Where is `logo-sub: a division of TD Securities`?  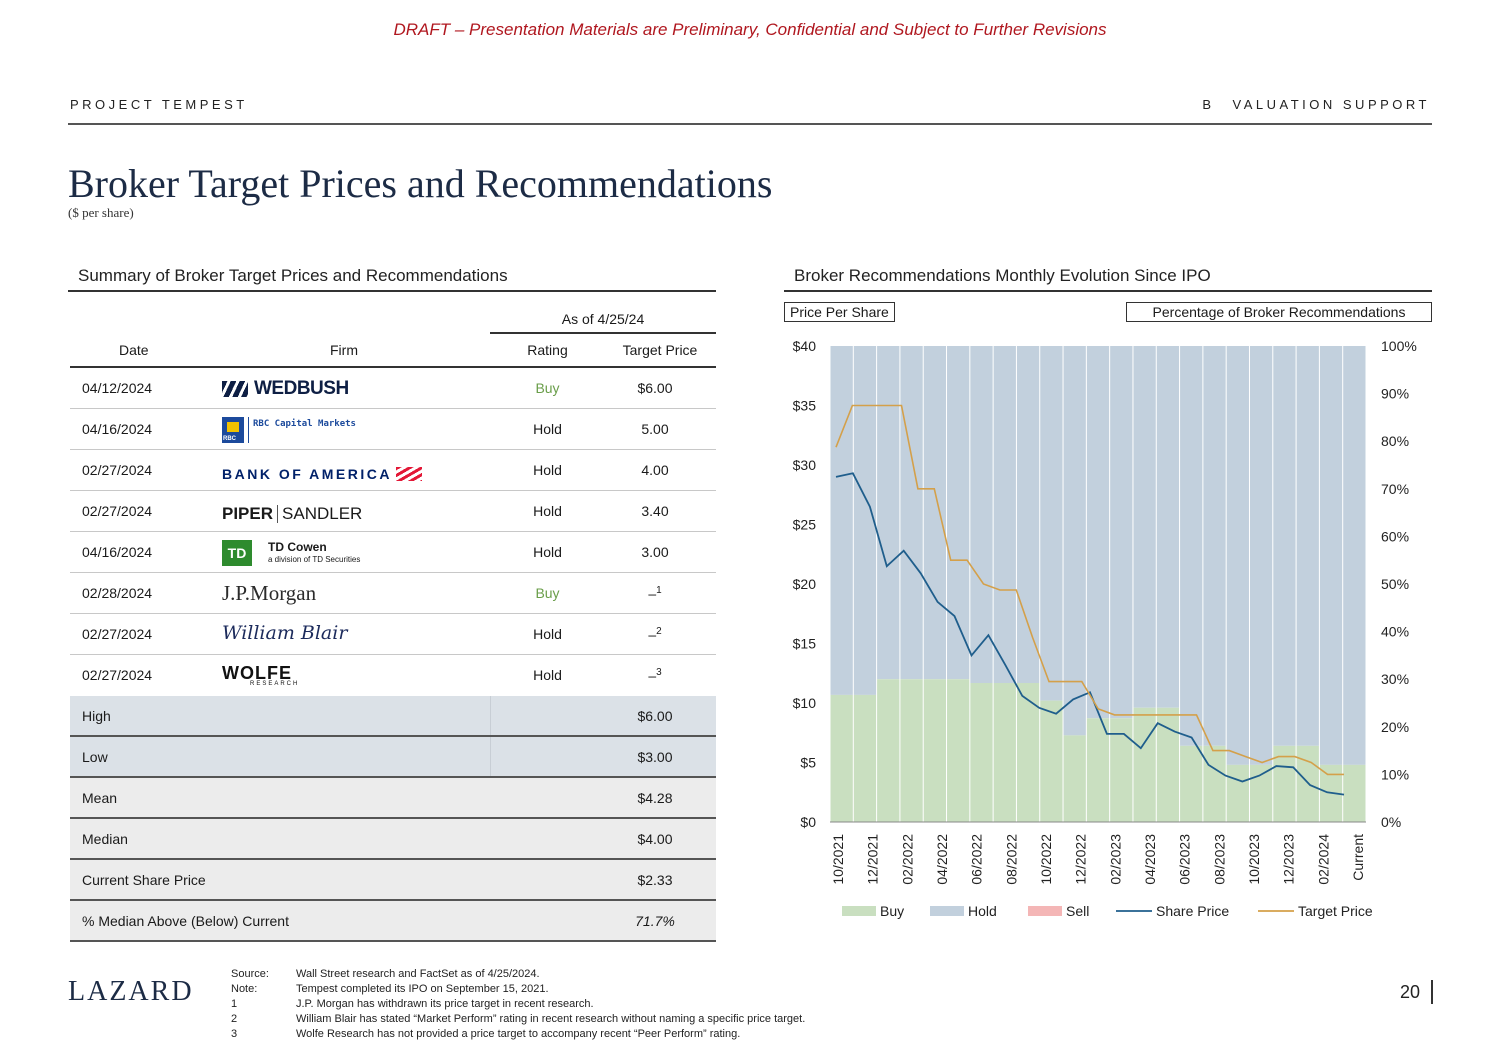 logo-sub: a division of TD Securities is located at coordinates (314, 559).